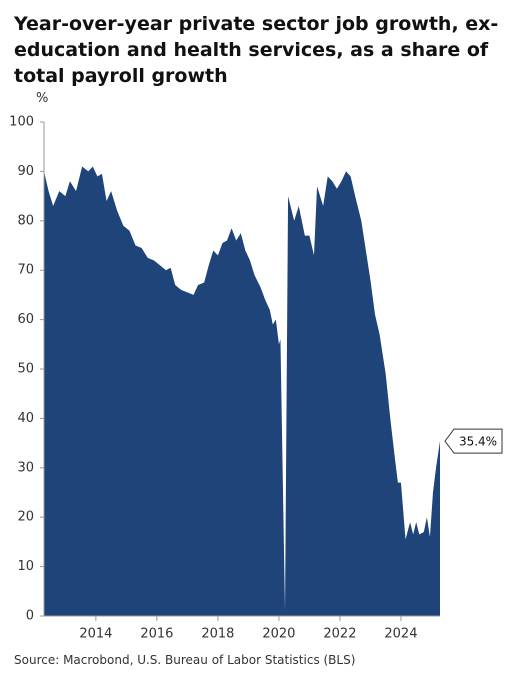 The image size is (510, 680). Describe the element at coordinates (95, 634) in the screenshot. I see `x-tick-label: 2014` at that location.